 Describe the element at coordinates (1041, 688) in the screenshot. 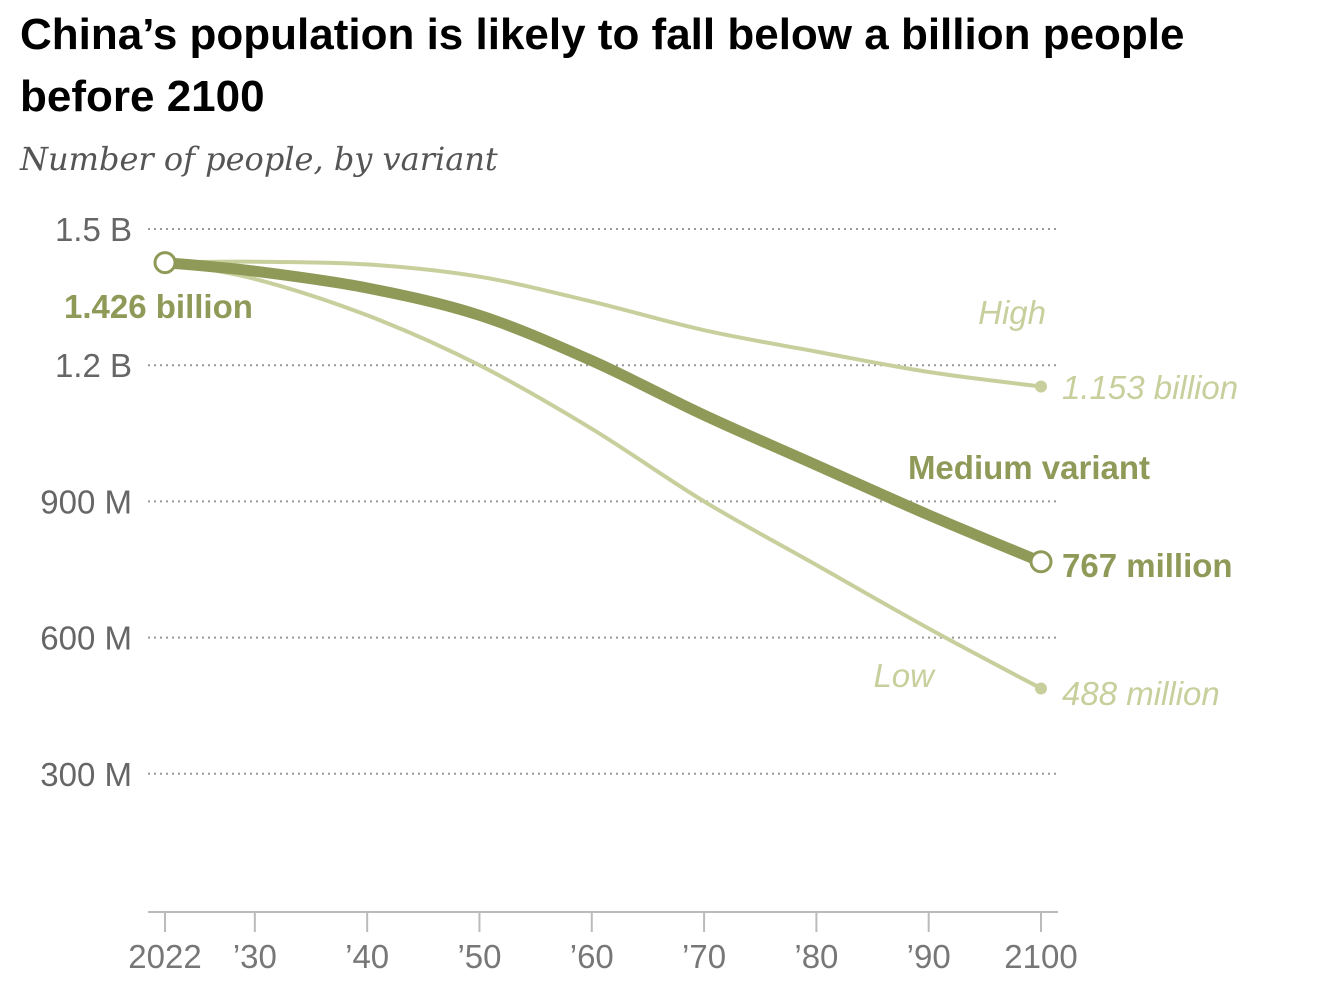

I see `end-point-low` at that location.